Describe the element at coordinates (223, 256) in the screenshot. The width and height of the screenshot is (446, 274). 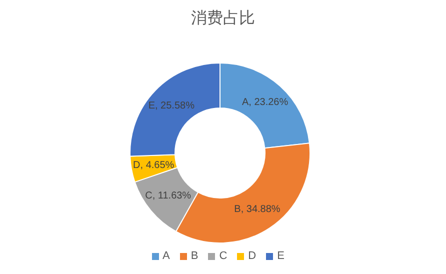
I see `legend-label: C` at that location.